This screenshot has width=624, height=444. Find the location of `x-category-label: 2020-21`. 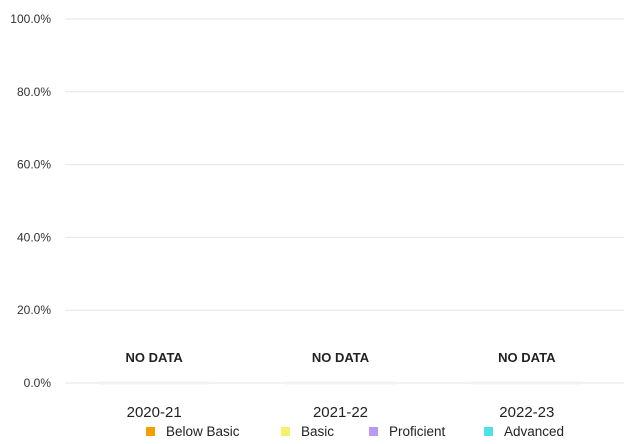

x-category-label: 2020-21 is located at coordinates (154, 412).